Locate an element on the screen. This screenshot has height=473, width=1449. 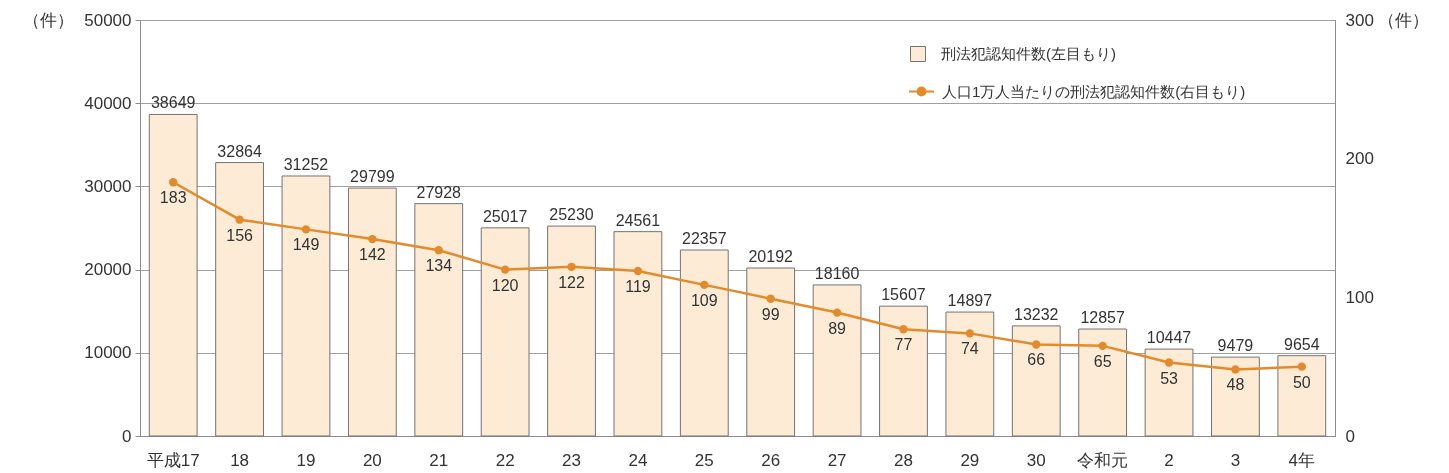
y2-tick-label: 100 is located at coordinates (1359, 297).